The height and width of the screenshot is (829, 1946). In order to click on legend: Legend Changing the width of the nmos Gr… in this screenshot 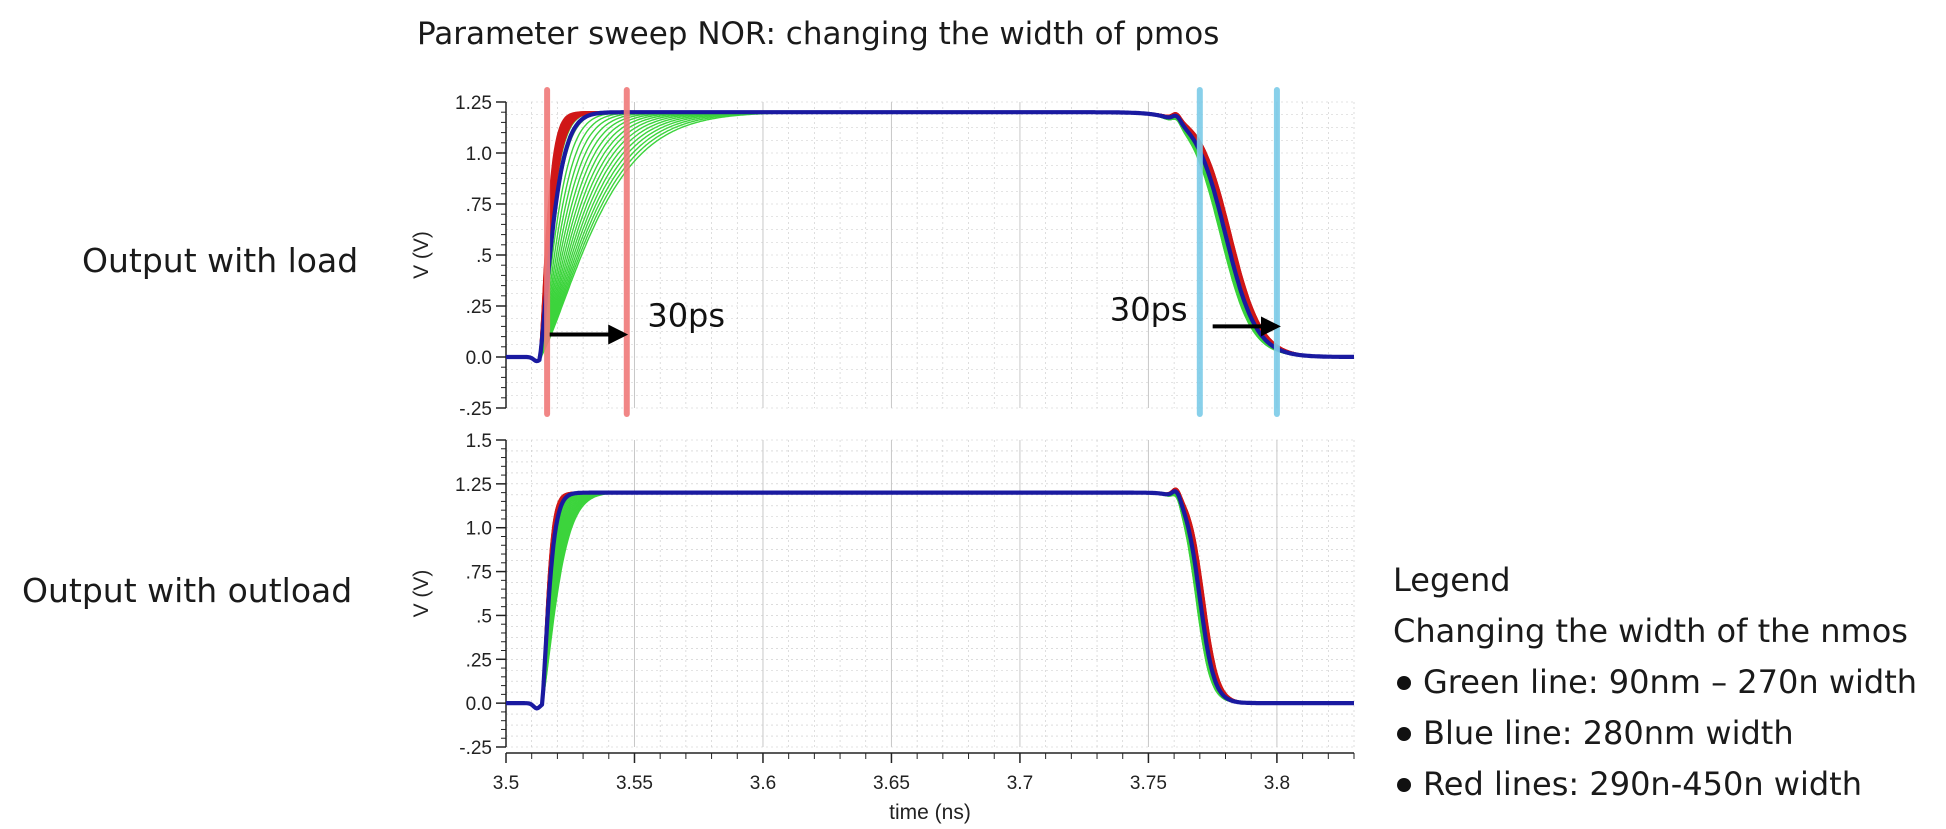, I will do `click(1655, 682)`.